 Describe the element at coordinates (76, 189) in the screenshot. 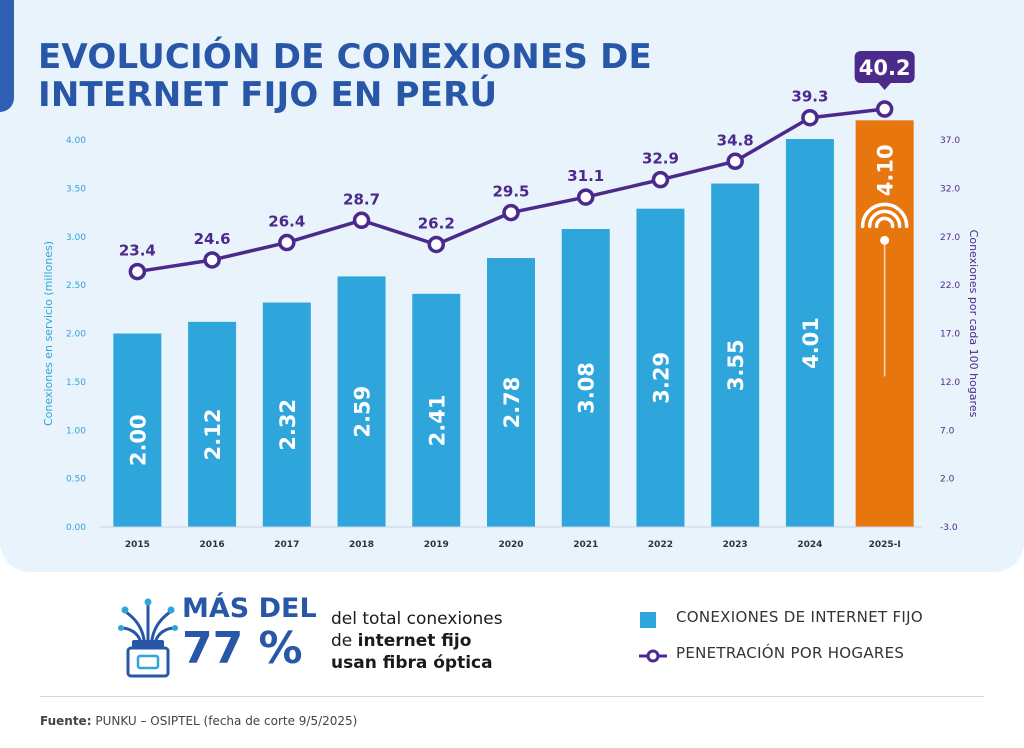

I see `left-tick-label: 3.50` at that location.